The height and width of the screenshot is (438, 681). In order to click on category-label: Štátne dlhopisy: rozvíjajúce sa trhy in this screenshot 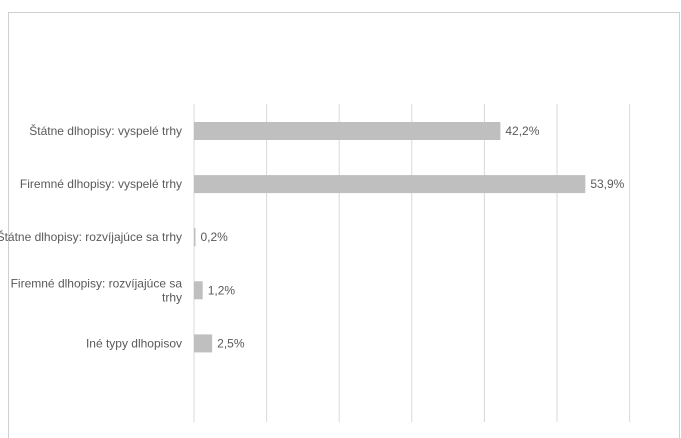, I will do `click(91, 236)`.